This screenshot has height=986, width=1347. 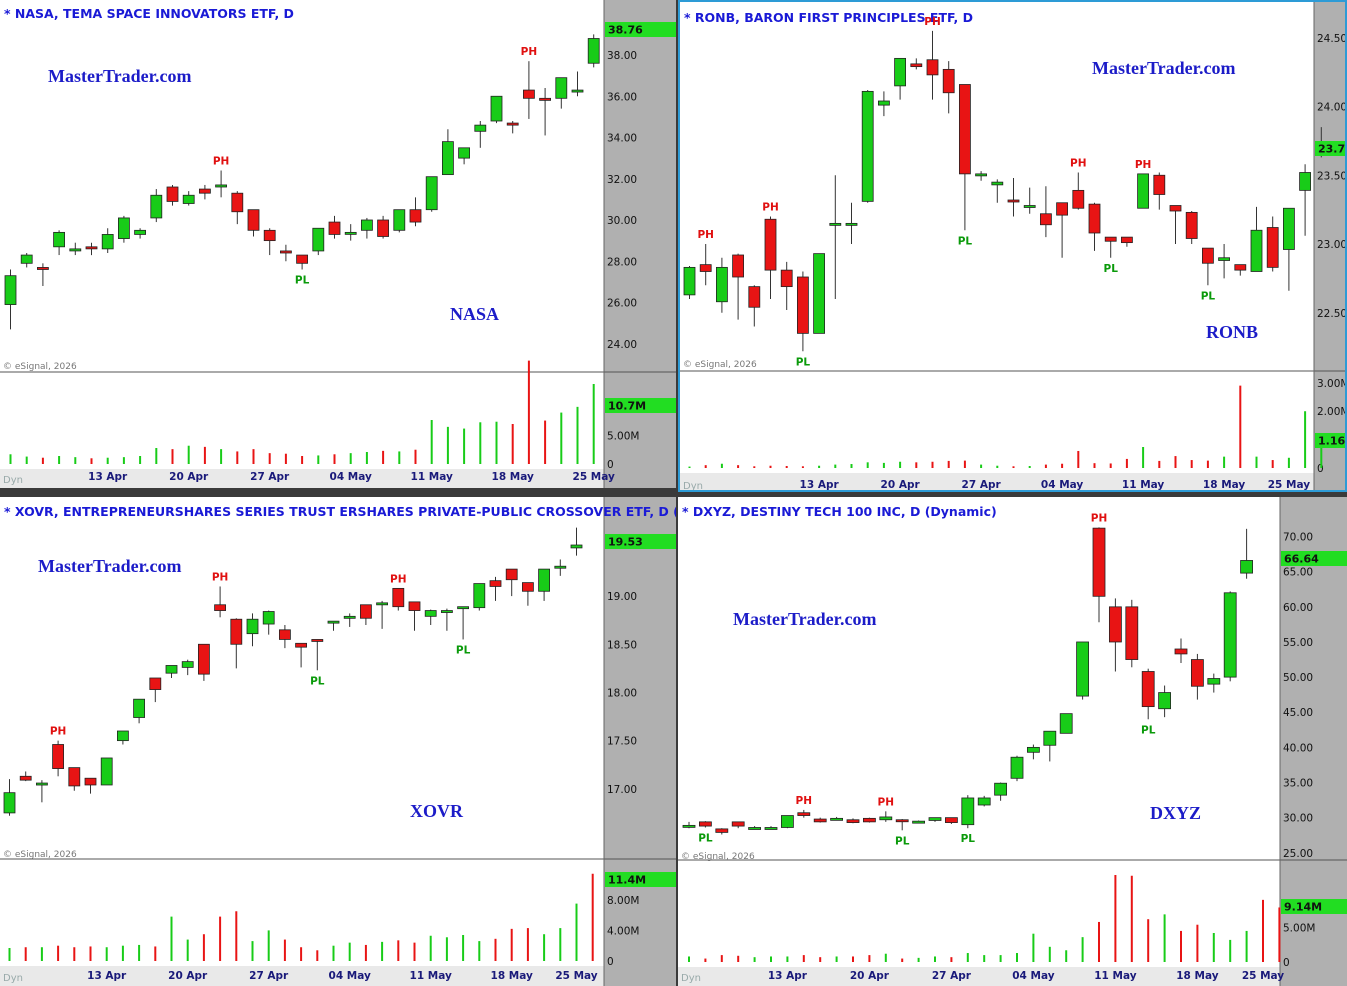 I want to click on symbol-label: RONB, so click(x=1232, y=332).